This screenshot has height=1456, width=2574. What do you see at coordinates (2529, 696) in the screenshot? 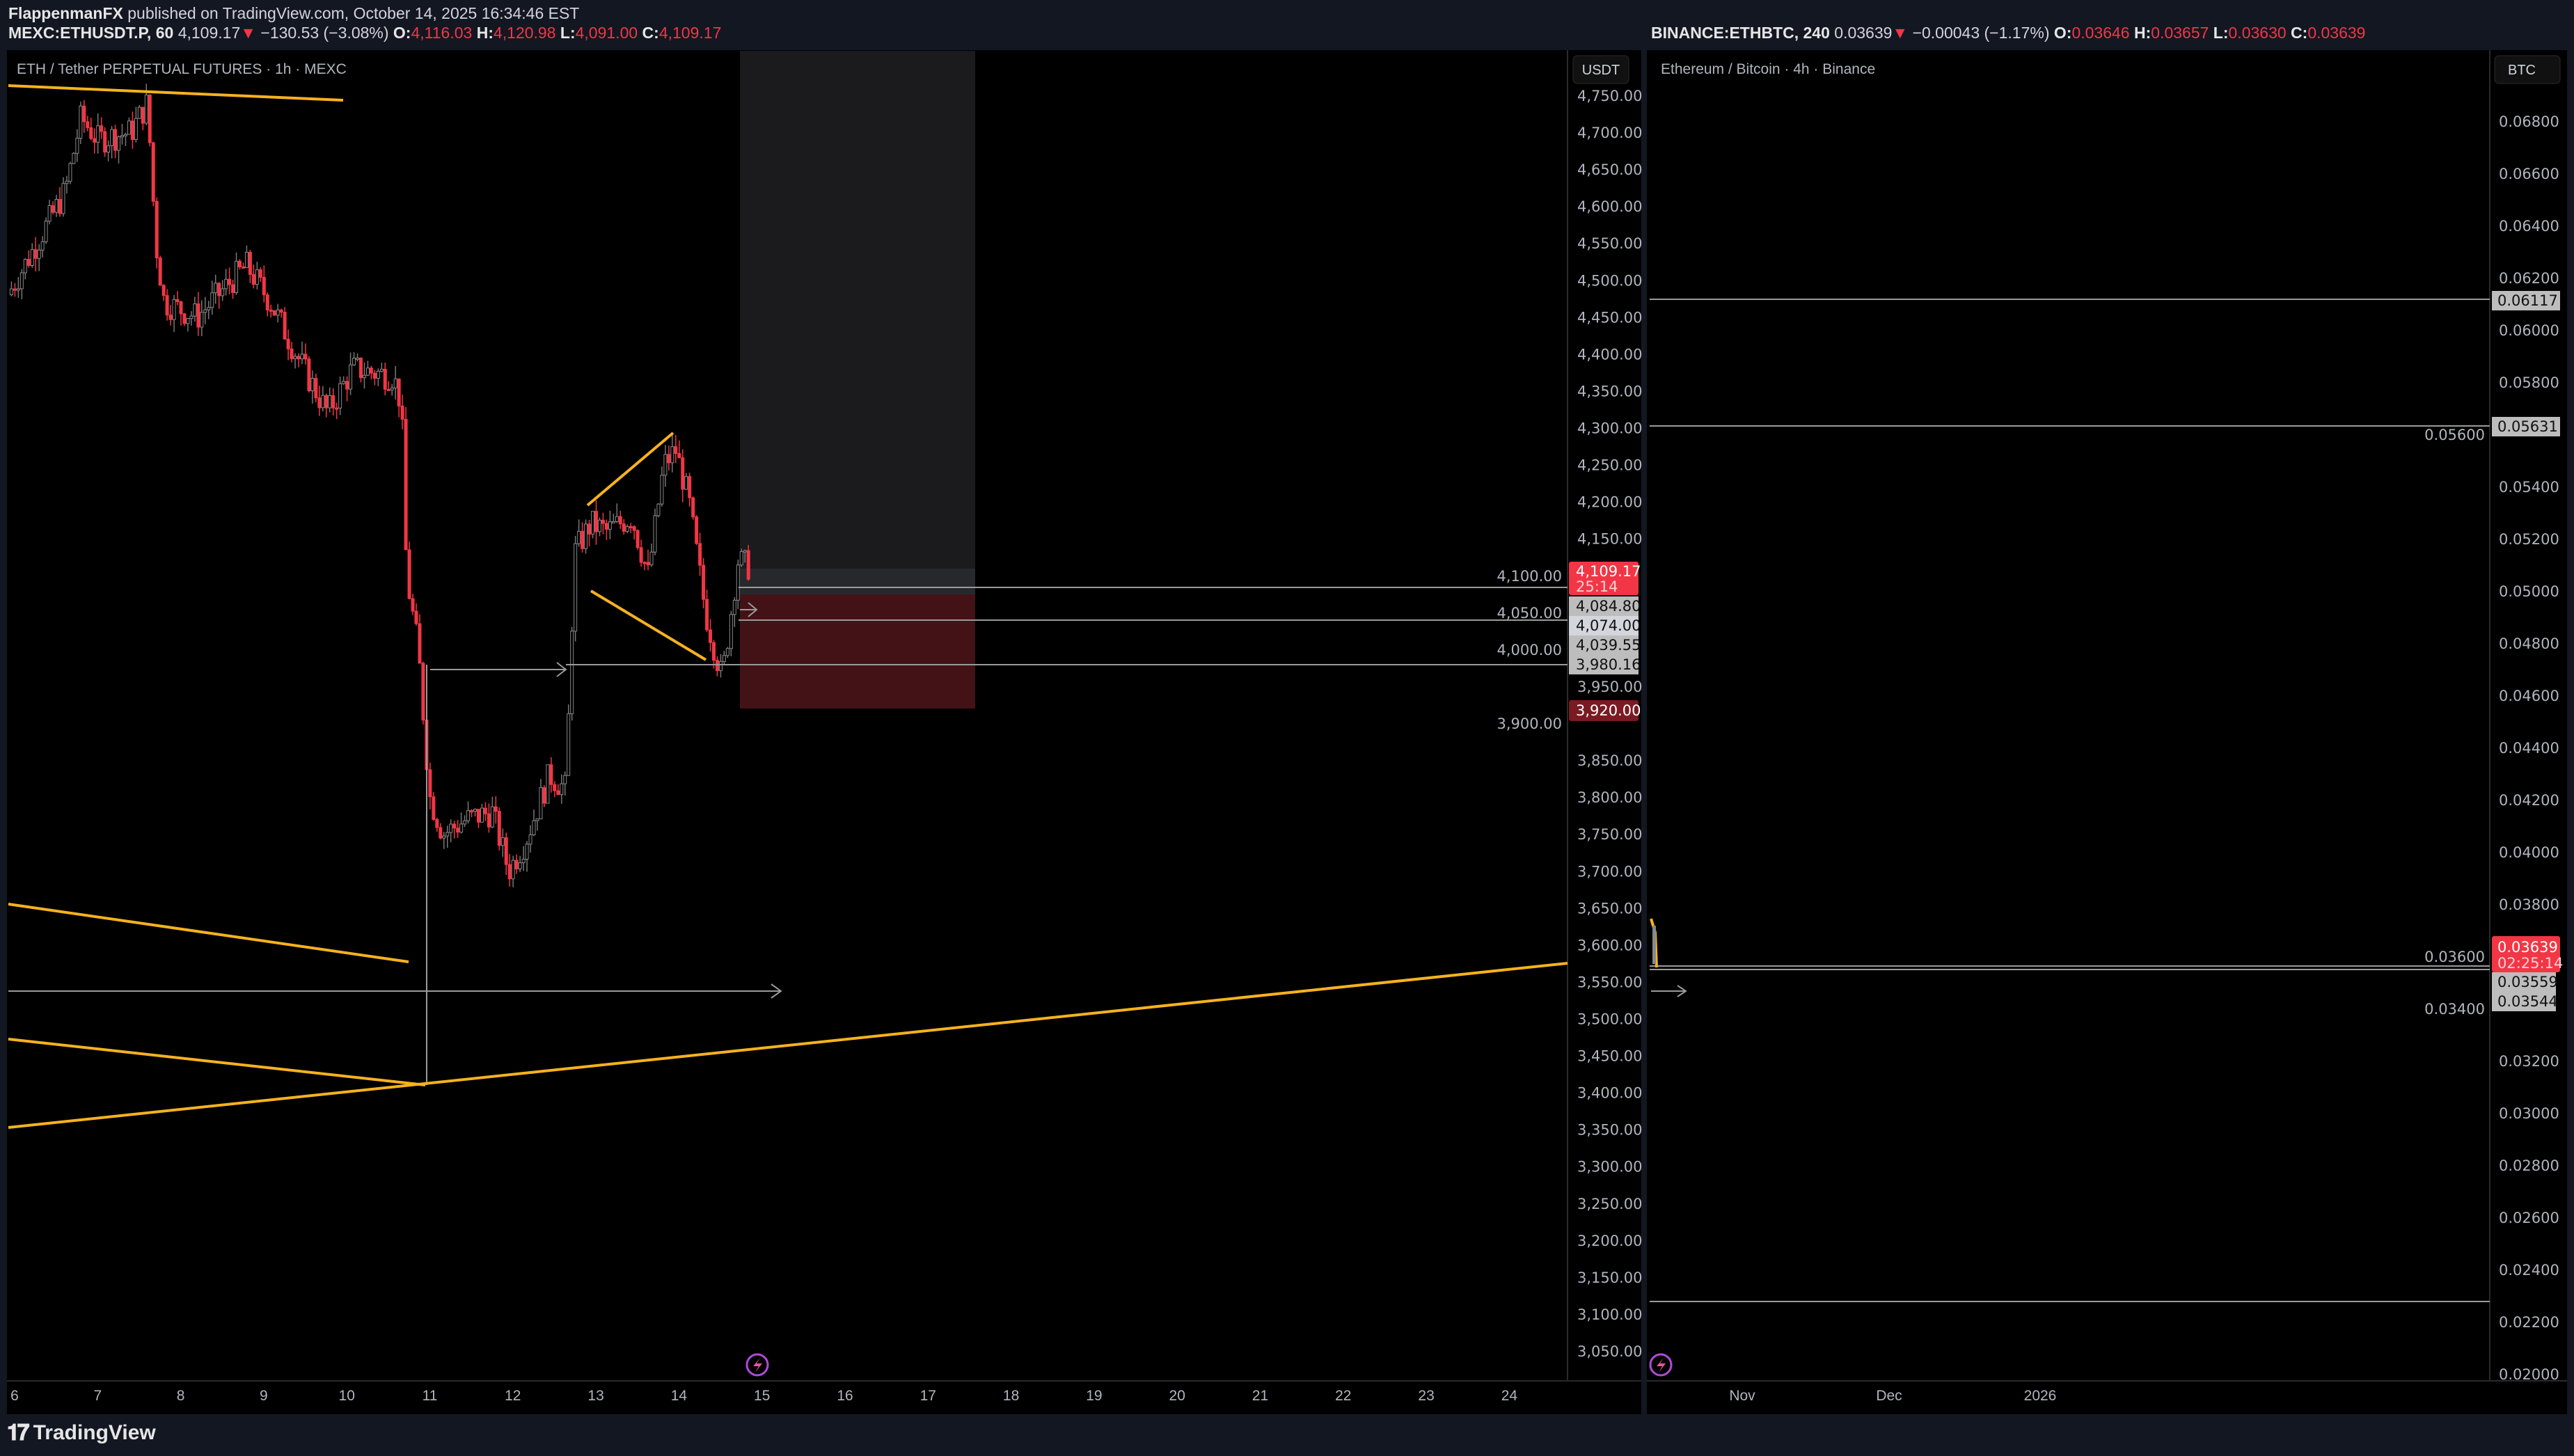
I see `price-tick: 0.04600` at bounding box center [2529, 696].